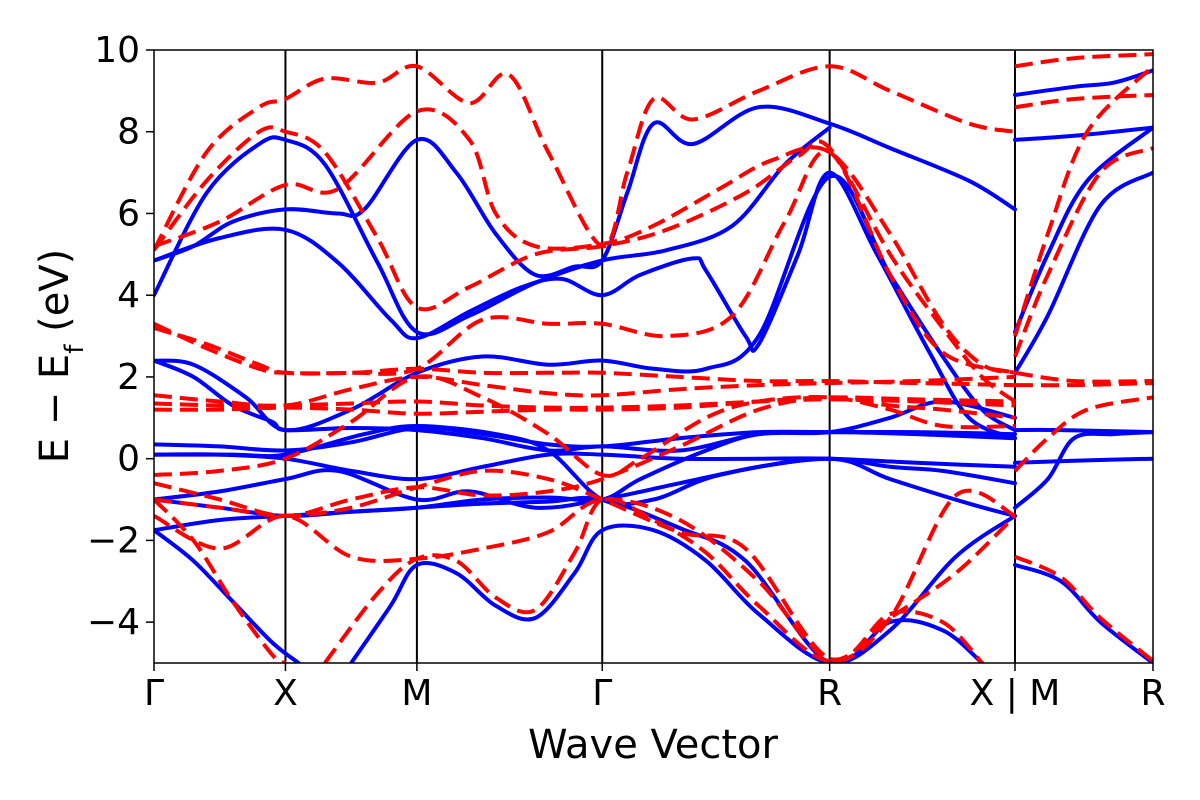  Describe the element at coordinates (113, 622) in the screenshot. I see `y-tick-label: −4` at that location.